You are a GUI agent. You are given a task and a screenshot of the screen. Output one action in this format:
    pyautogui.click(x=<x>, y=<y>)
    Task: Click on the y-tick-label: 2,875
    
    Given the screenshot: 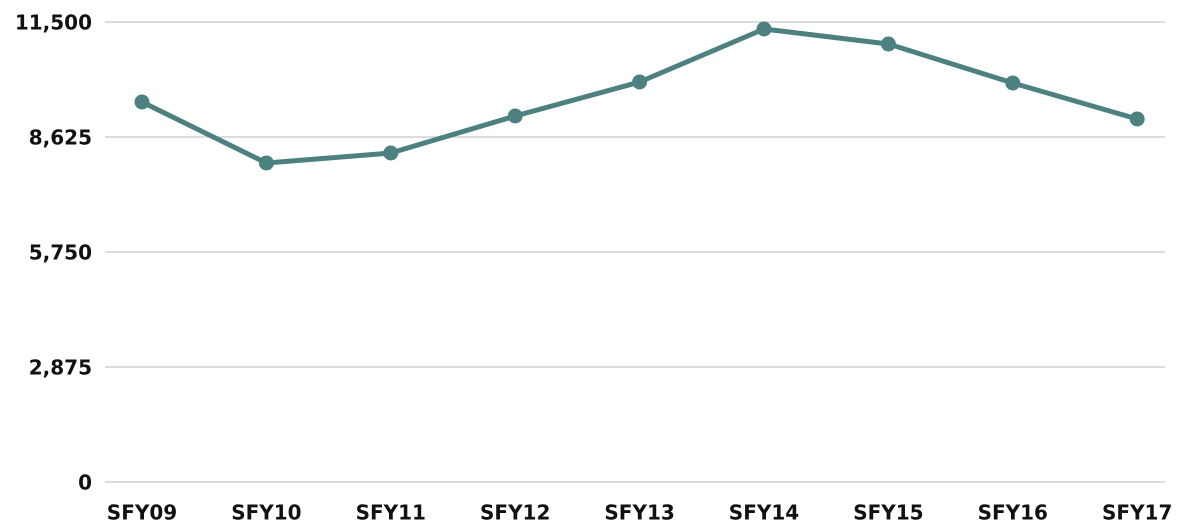 What is the action you would take?
    pyautogui.click(x=60, y=368)
    